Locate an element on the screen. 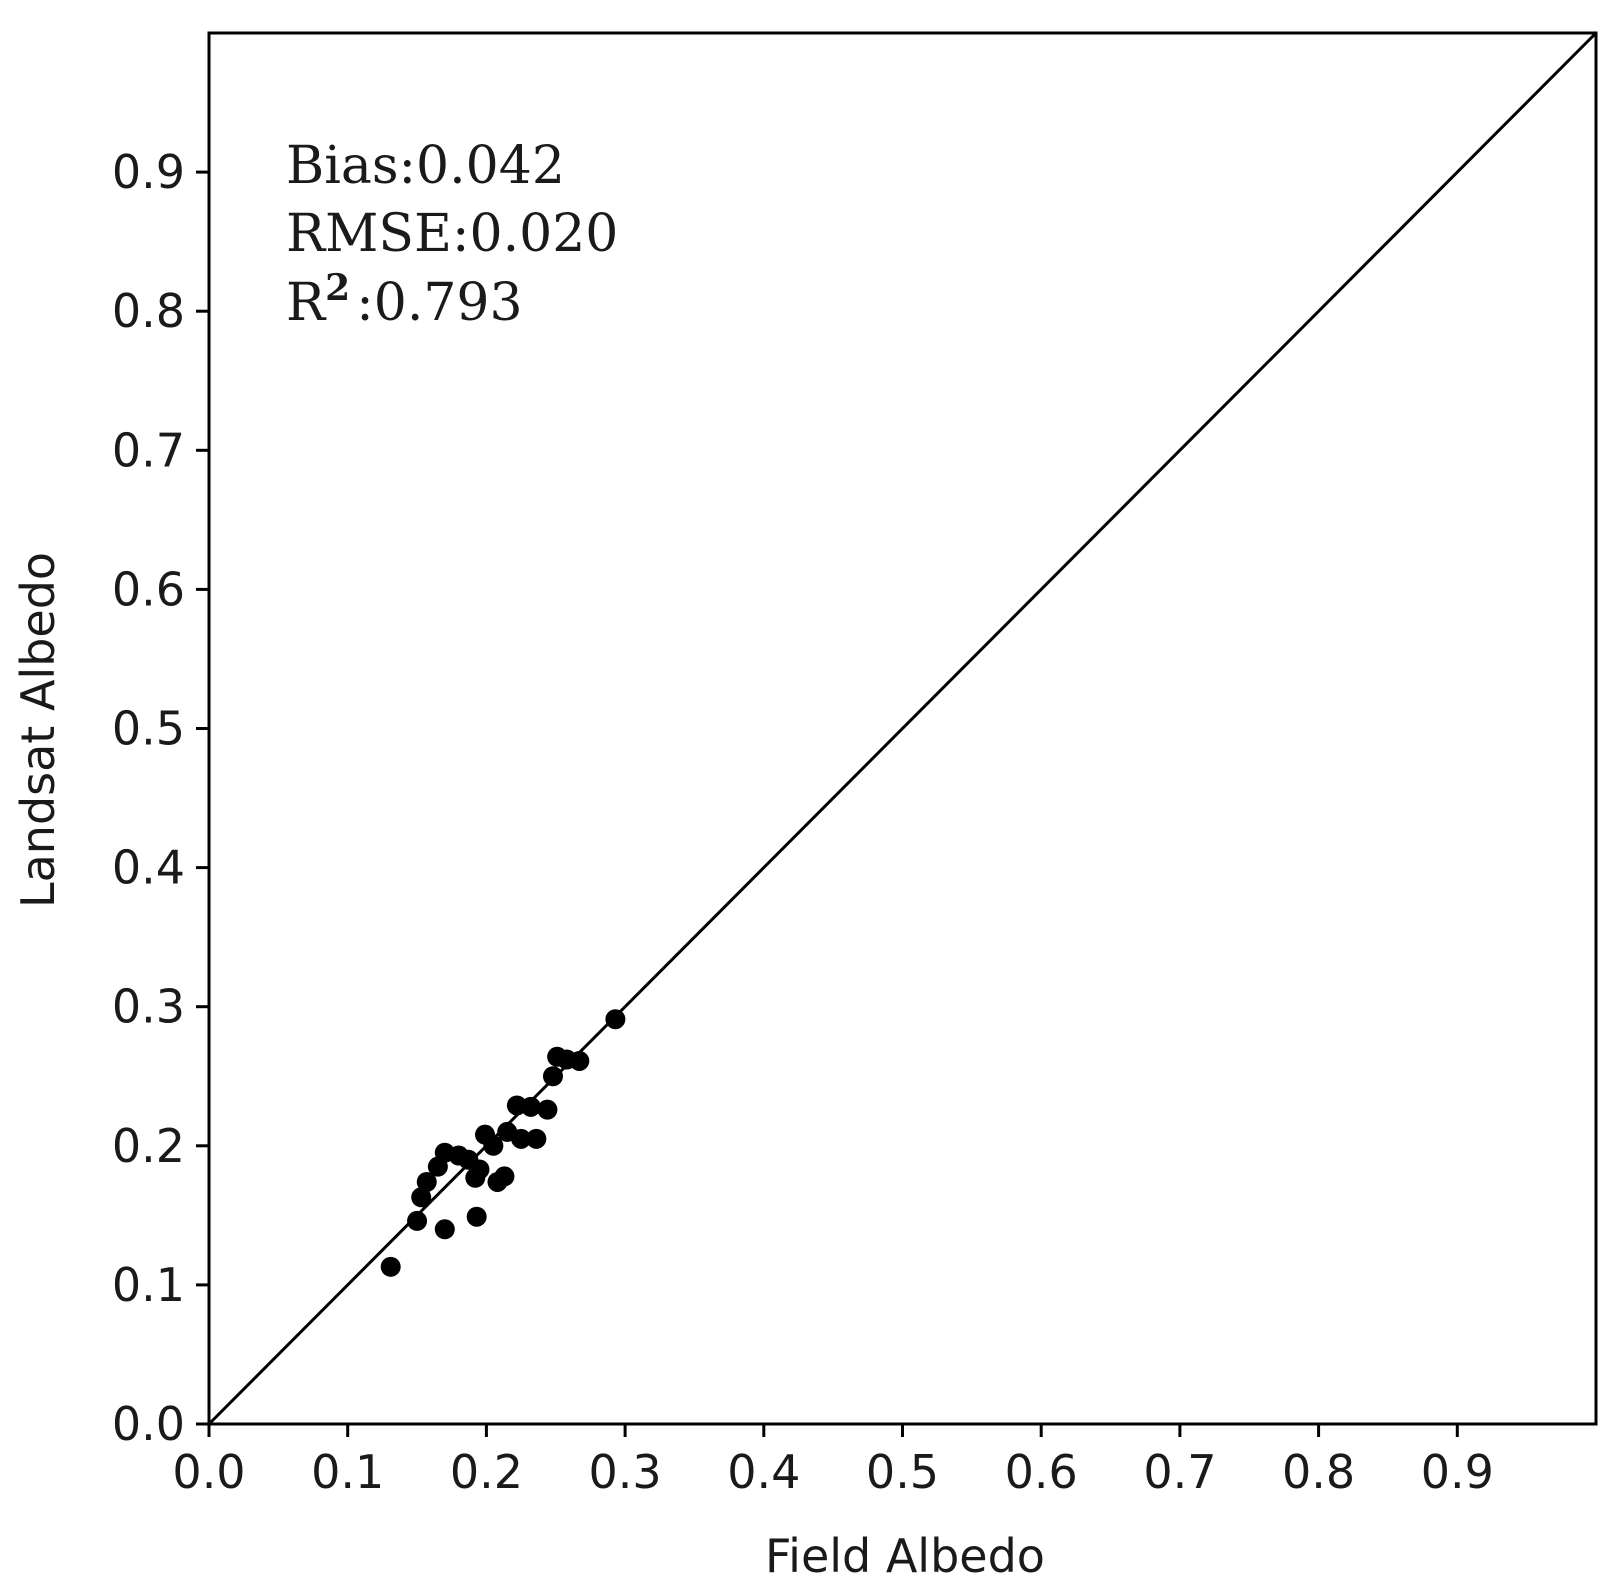 This screenshot has height=1593, width=1619. x-tick-label: 0.8 is located at coordinates (1318, 1472).